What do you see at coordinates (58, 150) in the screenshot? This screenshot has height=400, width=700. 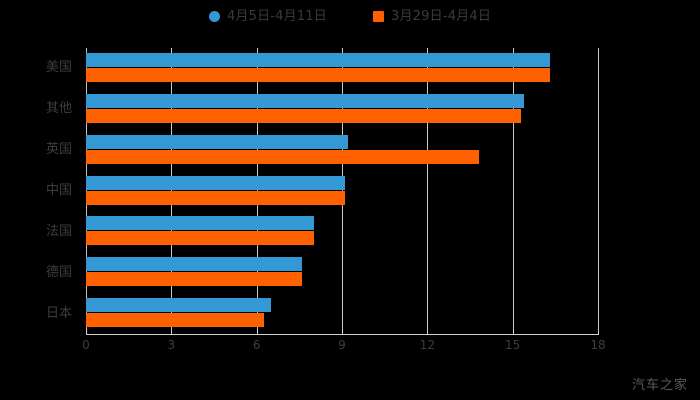 I see `y-axis-label-英国: 英国` at bounding box center [58, 150].